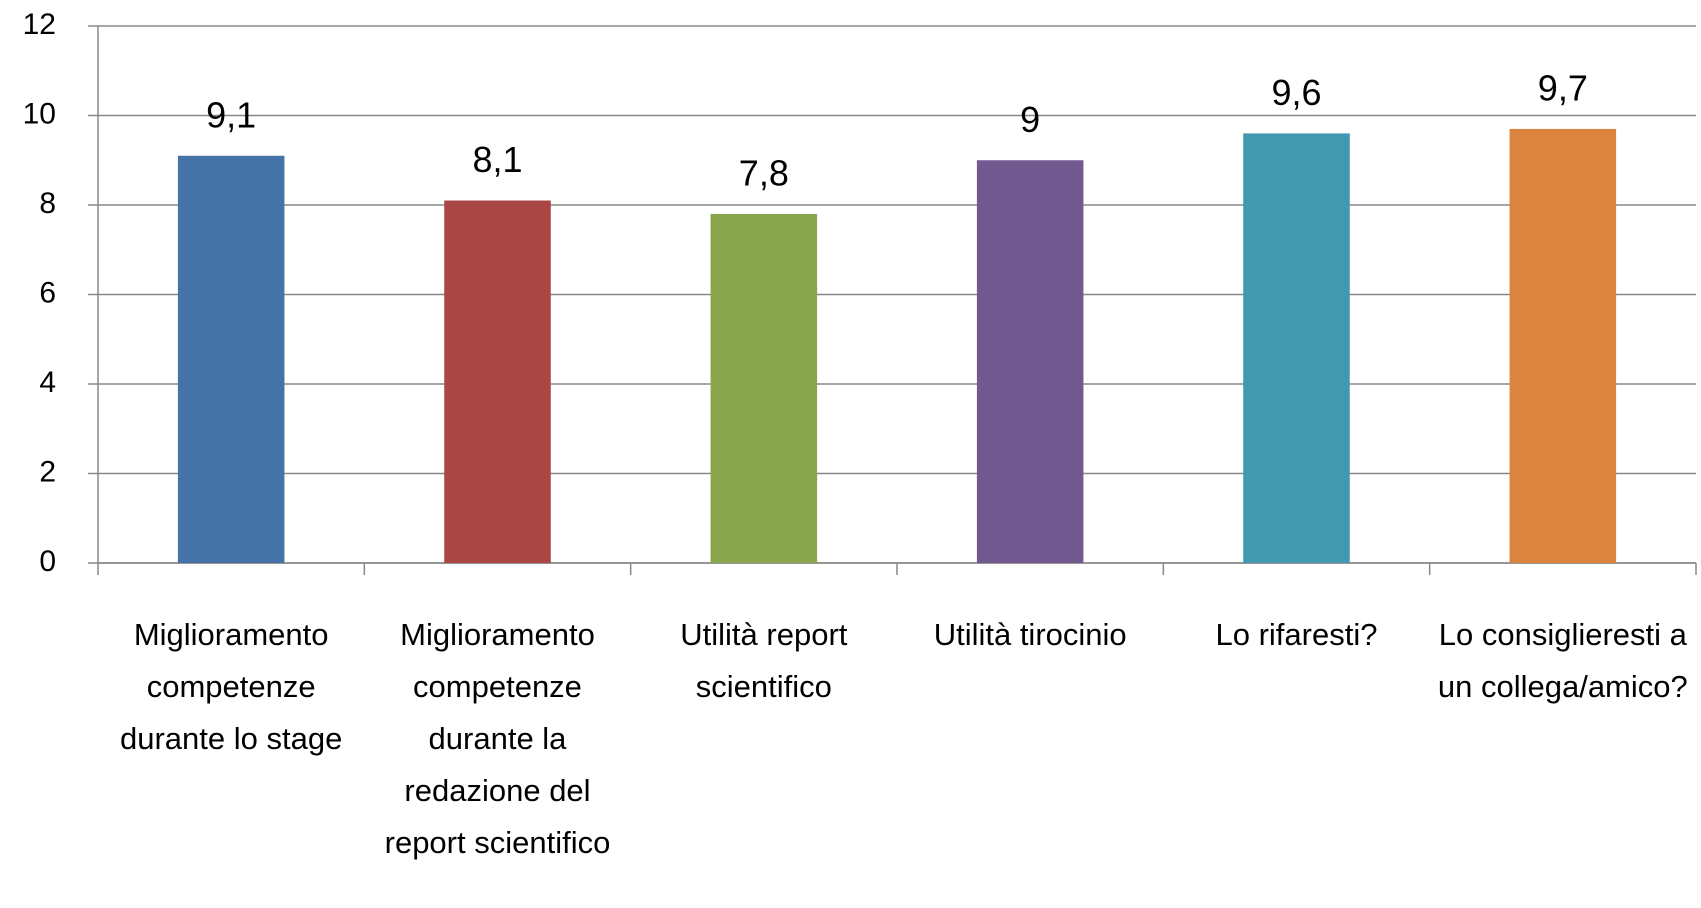 The width and height of the screenshot is (1701, 908). Describe the element at coordinates (1030, 119) in the screenshot. I see `value-label: 9` at that location.